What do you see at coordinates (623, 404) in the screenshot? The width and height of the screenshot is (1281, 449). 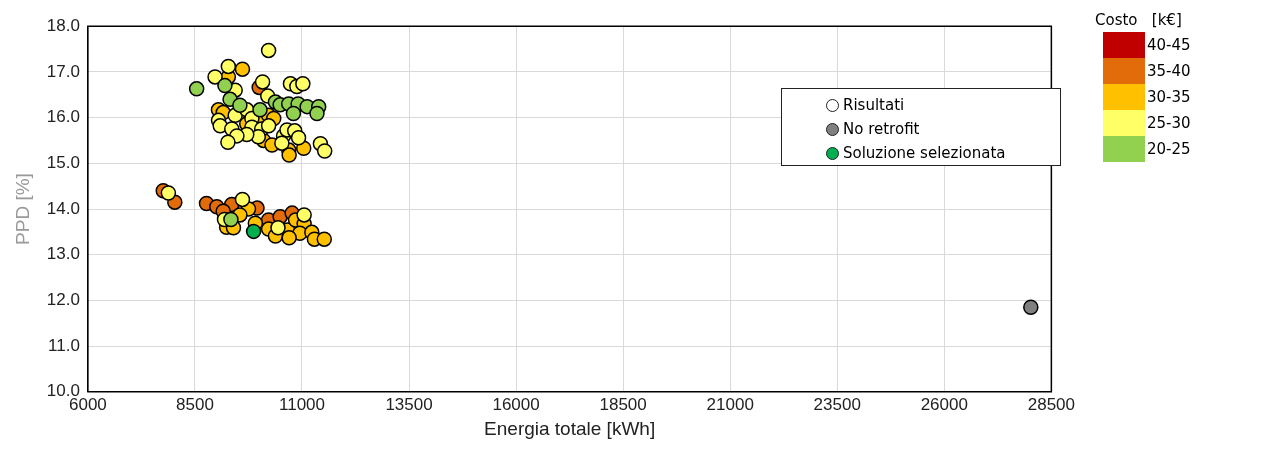 I see `x-tick-label: 18500` at bounding box center [623, 404].